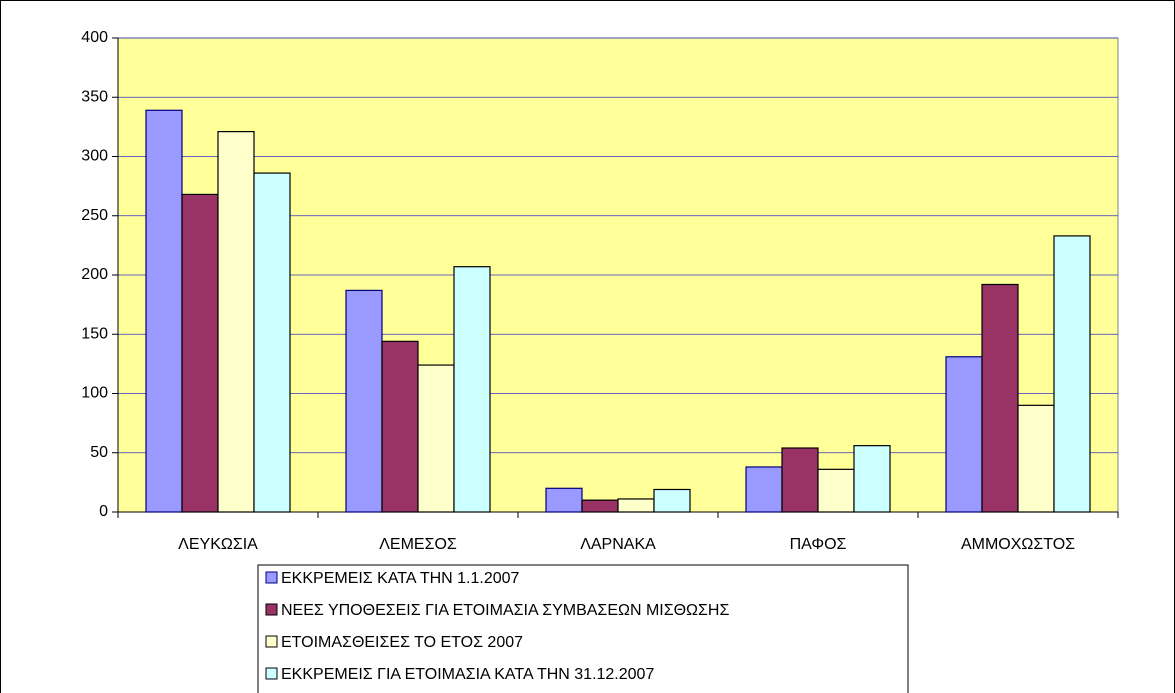 Image resolution: width=1175 pixels, height=693 pixels. What do you see at coordinates (103, 511) in the screenshot?
I see `y-tick-label: 0` at bounding box center [103, 511].